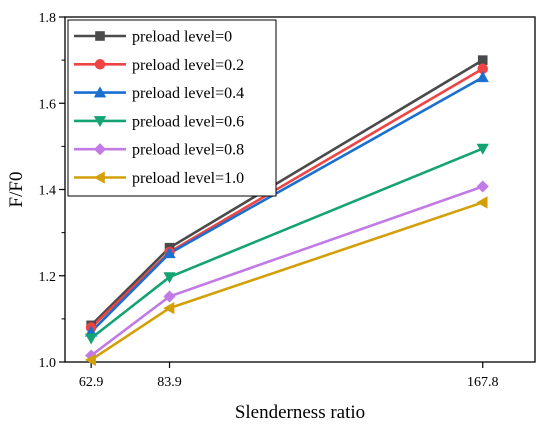 This screenshot has width=550, height=432. I want to click on y-tick-label: 1.8, so click(48, 18).